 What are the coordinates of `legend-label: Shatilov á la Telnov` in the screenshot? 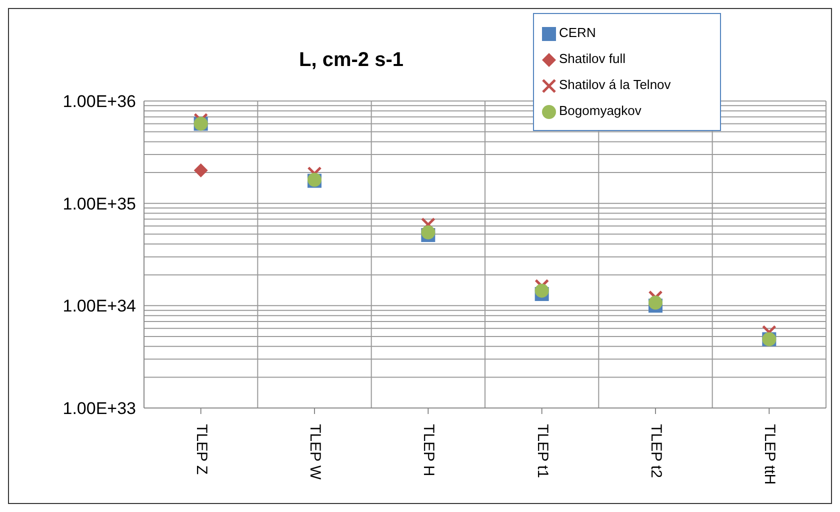 It's located at (615, 84).